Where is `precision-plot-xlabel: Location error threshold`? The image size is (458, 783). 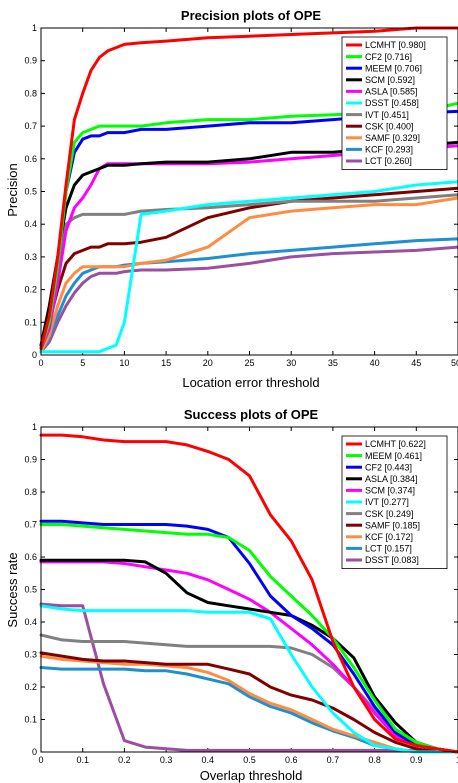
precision-plot-xlabel: Location error threshold is located at coordinates (250, 382).